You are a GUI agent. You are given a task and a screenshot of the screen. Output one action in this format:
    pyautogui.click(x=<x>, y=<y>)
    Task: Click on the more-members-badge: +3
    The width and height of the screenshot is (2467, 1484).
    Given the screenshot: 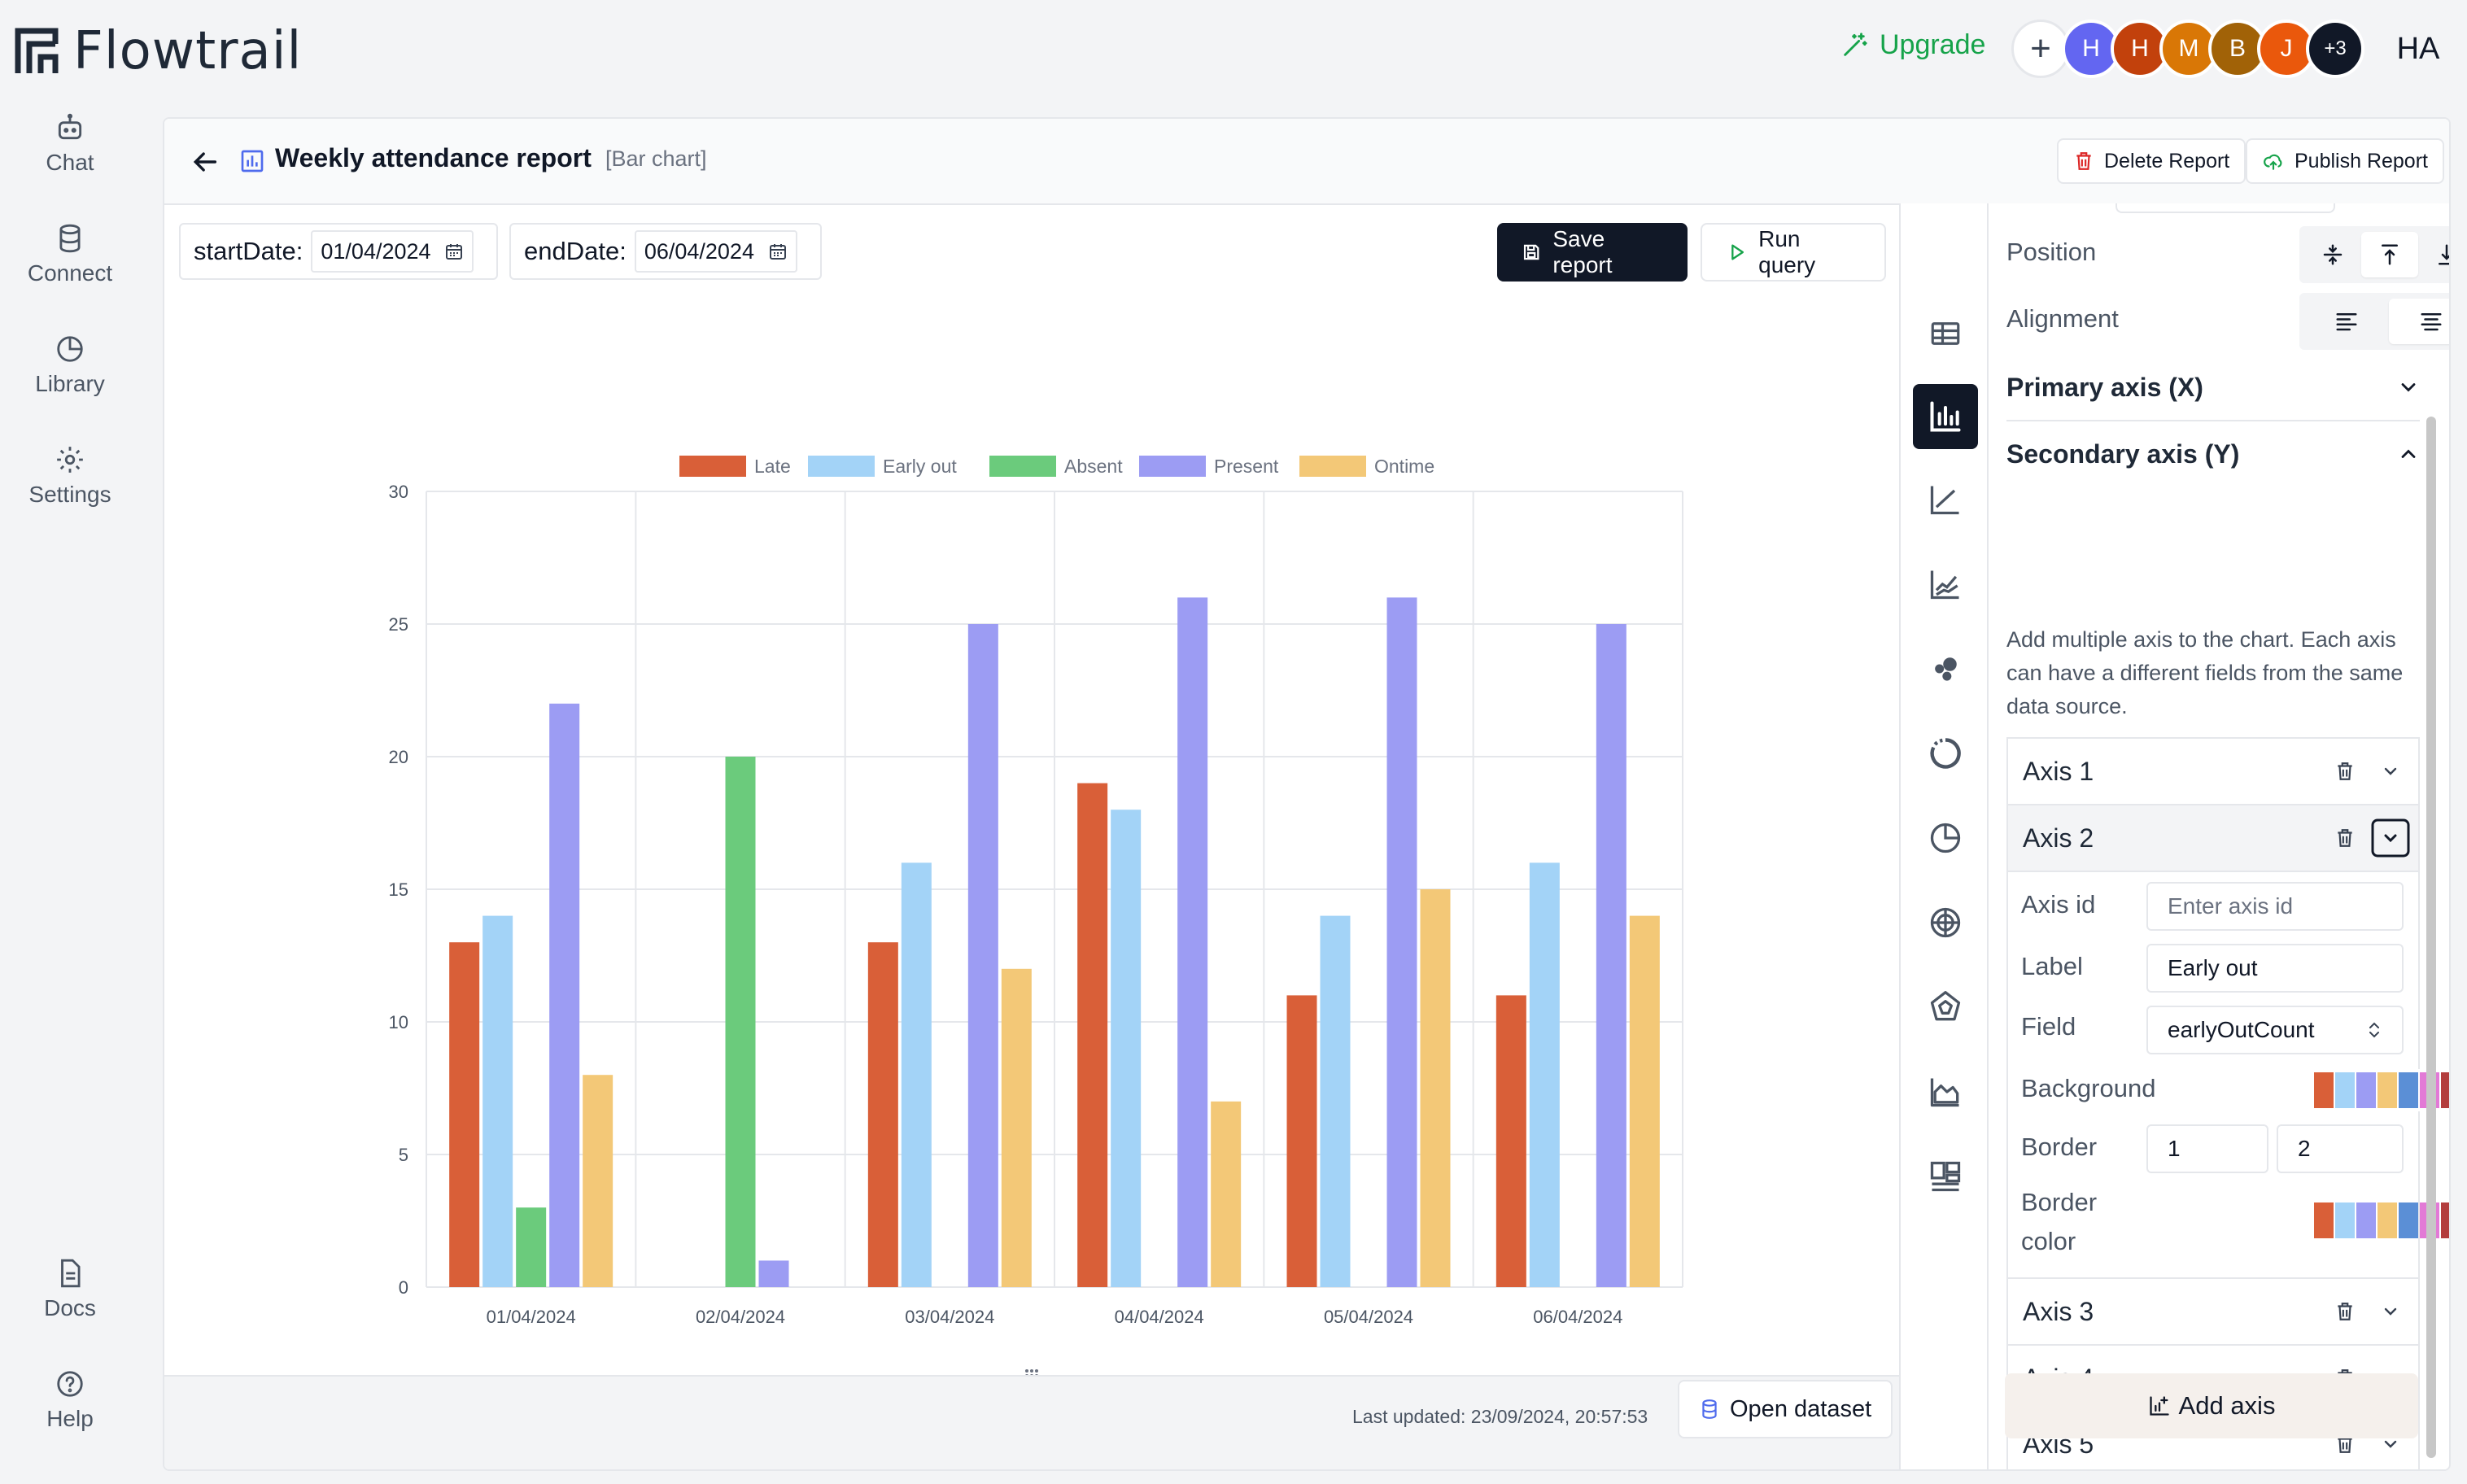 What is the action you would take?
    pyautogui.click(x=2335, y=49)
    